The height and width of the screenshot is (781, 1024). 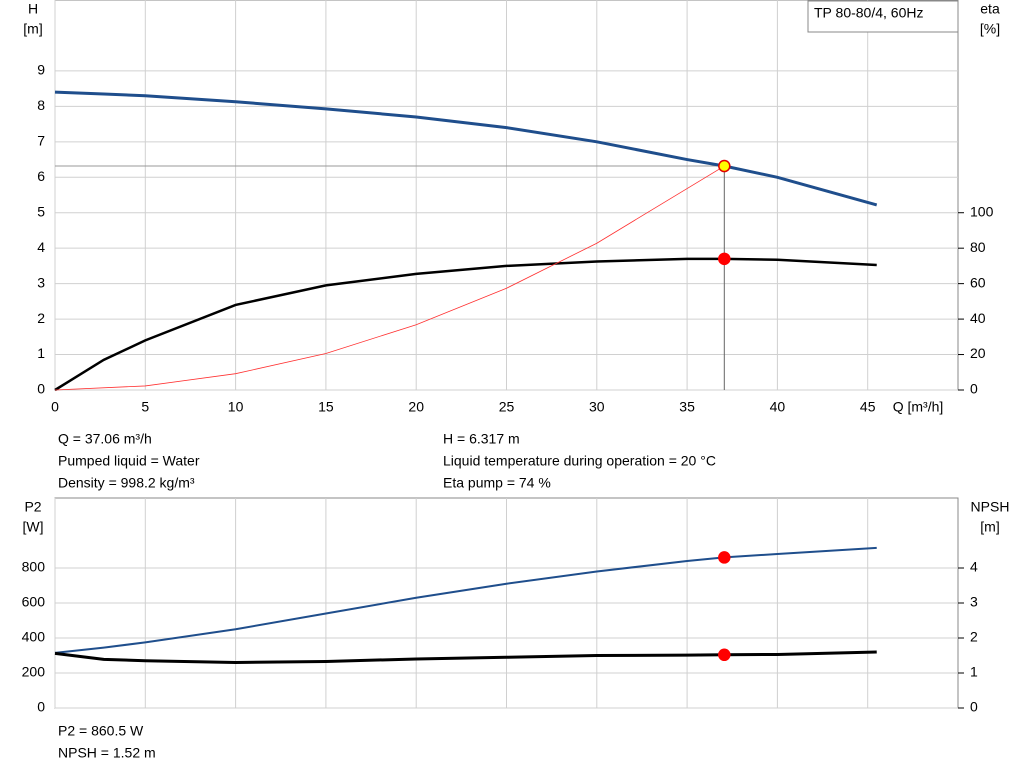 I want to click on y-tick-label: 400, so click(x=34, y=637).